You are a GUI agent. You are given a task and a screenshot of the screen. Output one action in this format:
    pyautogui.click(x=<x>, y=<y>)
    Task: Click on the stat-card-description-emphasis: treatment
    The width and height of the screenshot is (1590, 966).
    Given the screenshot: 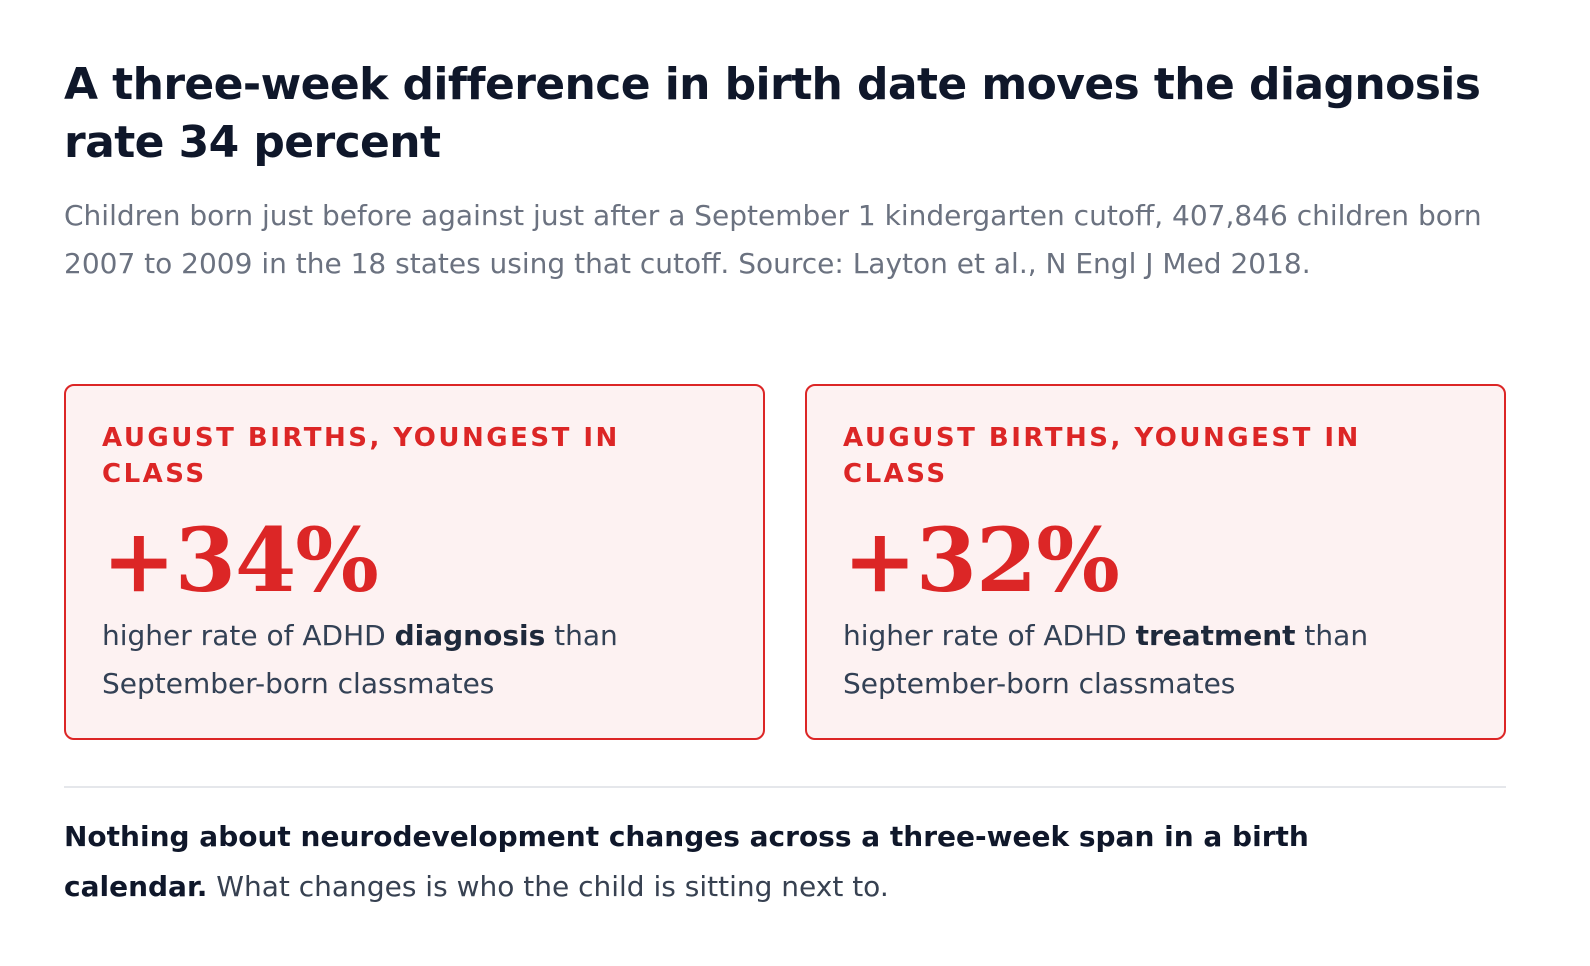 What is the action you would take?
    pyautogui.click(x=1215, y=635)
    